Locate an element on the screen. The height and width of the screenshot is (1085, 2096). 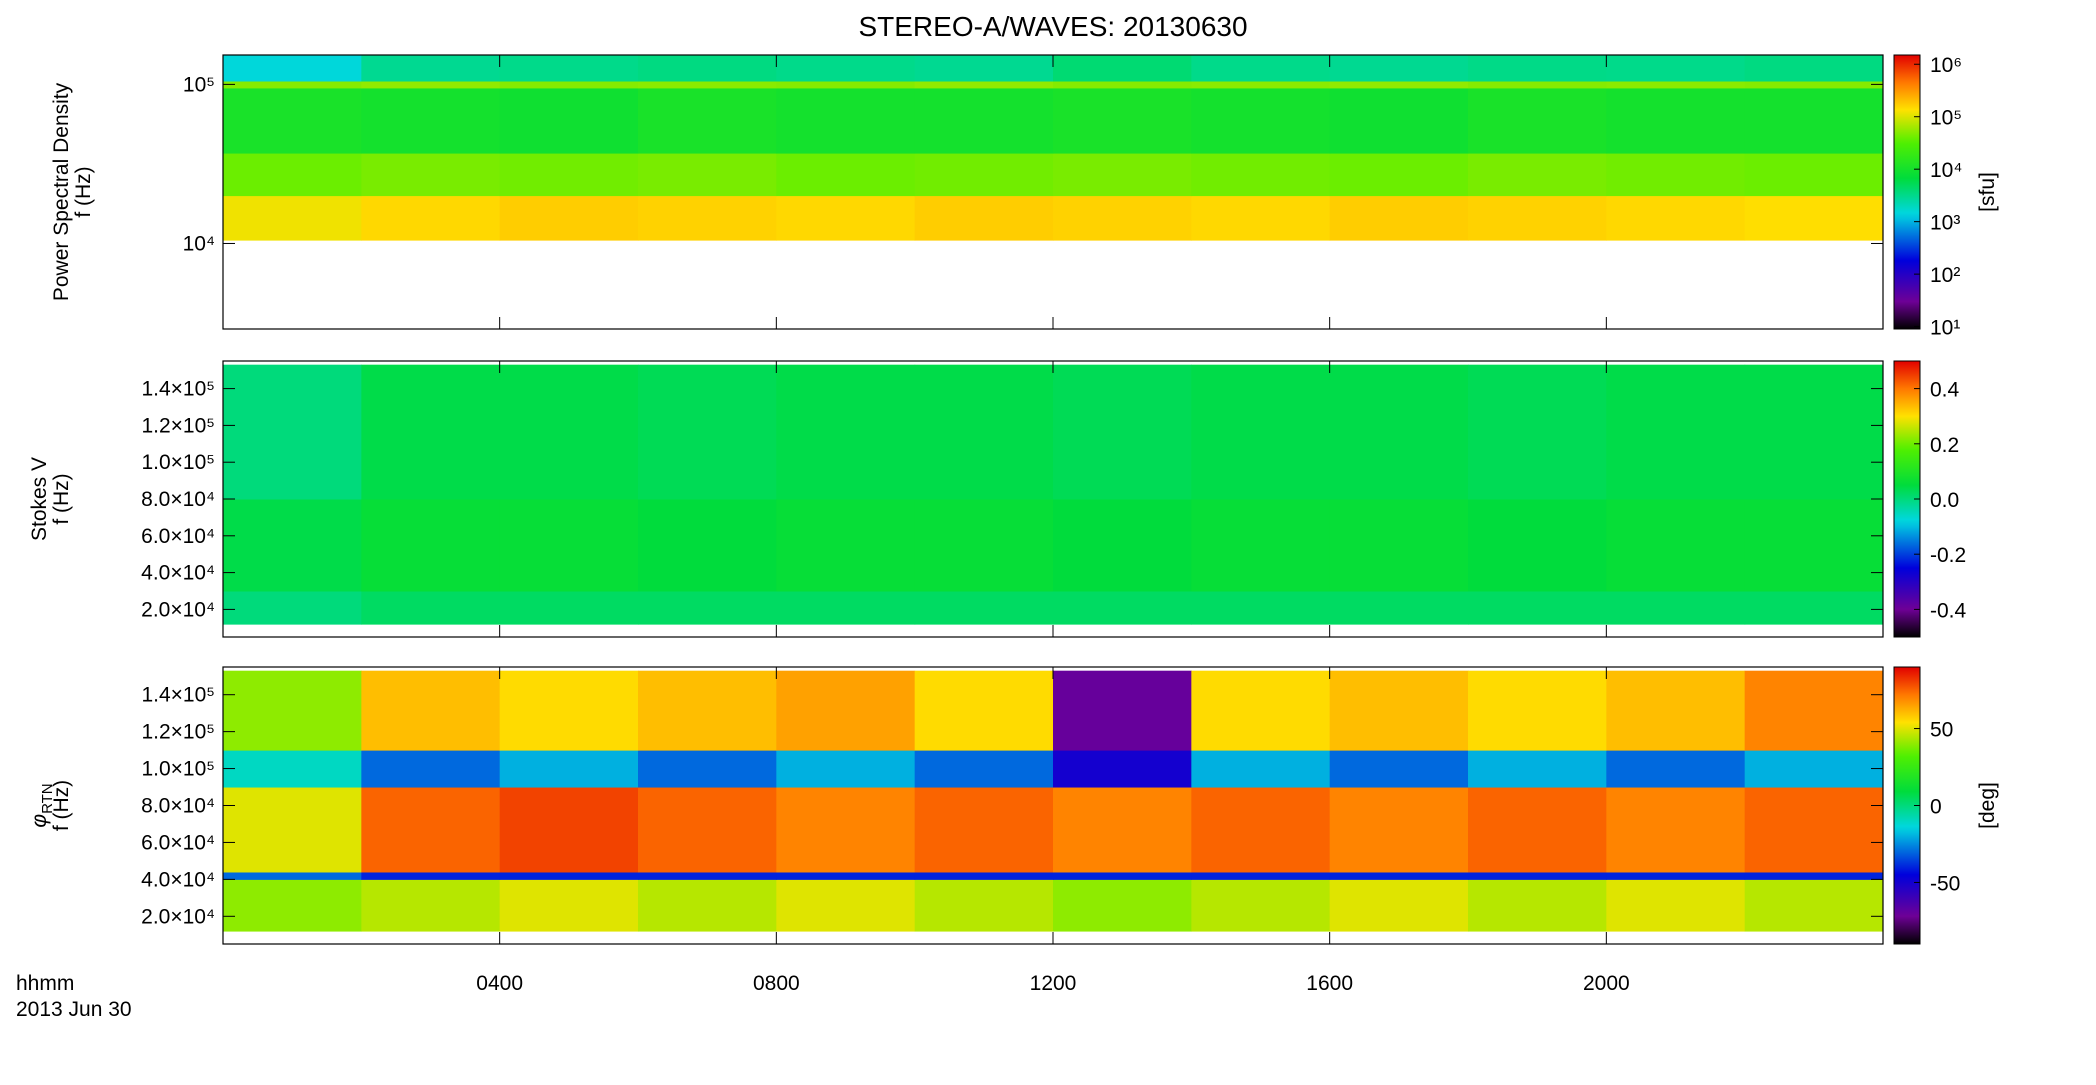
y-tick-label: 10⁵ is located at coordinates (199, 84).